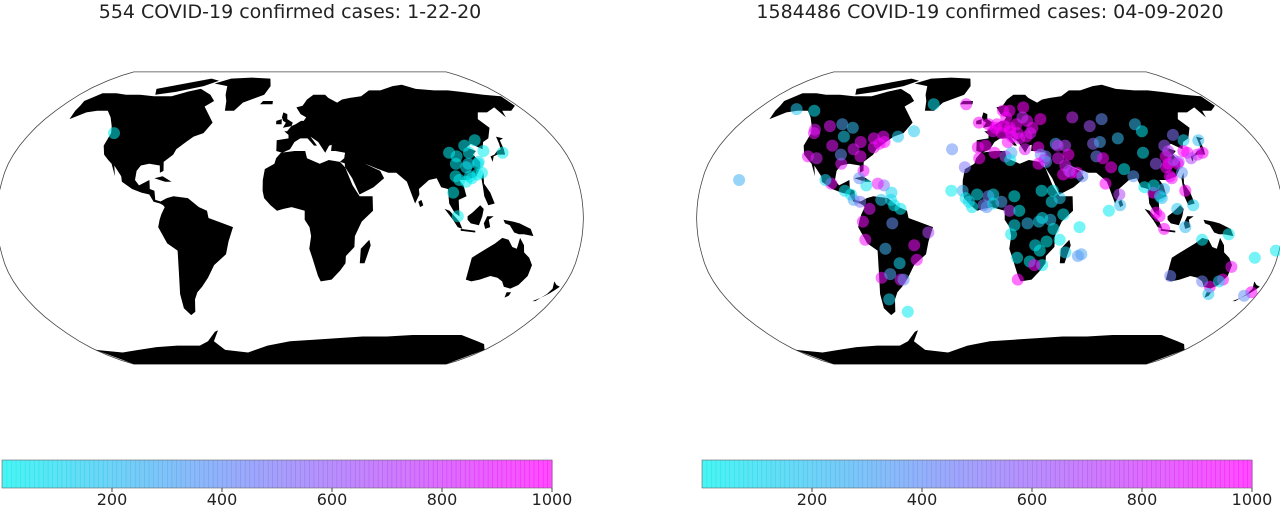 Image resolution: width=1280 pixels, height=506 pixels. What do you see at coordinates (141, 147) in the screenshot?
I see `land-north-america` at bounding box center [141, 147].